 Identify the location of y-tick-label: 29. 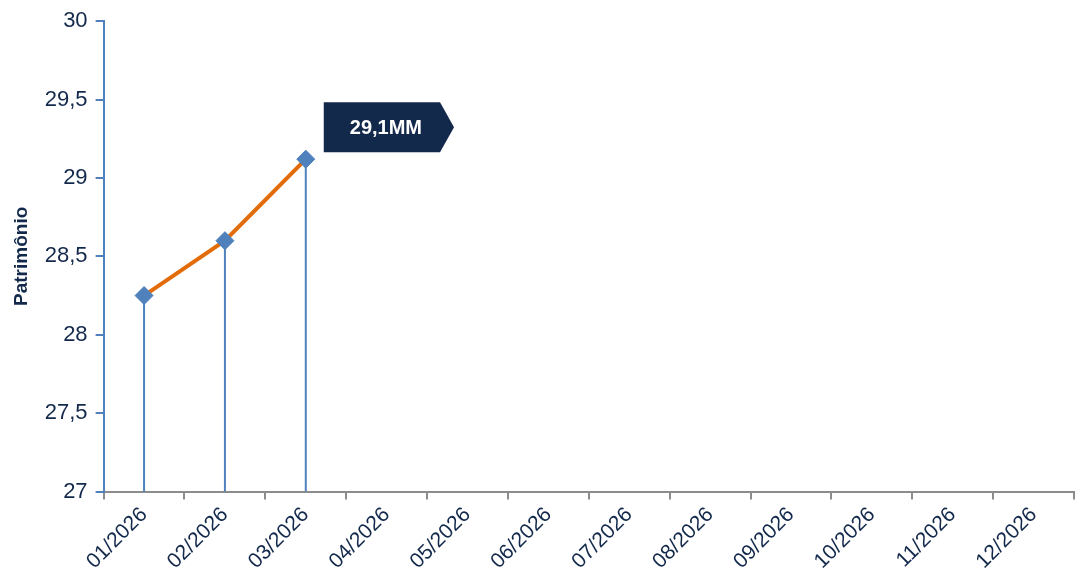
(75, 177).